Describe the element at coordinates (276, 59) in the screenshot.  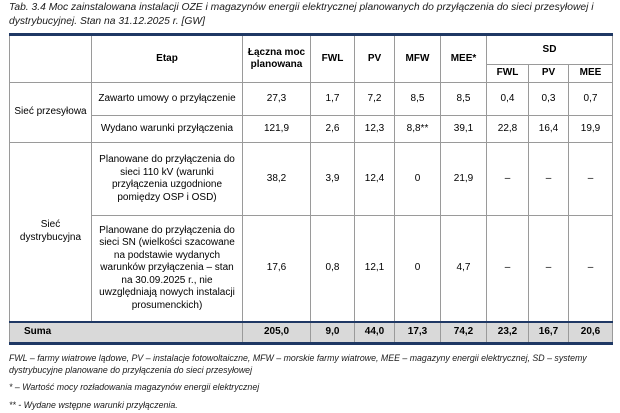
I see `col-header-laczna-moc: Łączna moc planowana` at that location.